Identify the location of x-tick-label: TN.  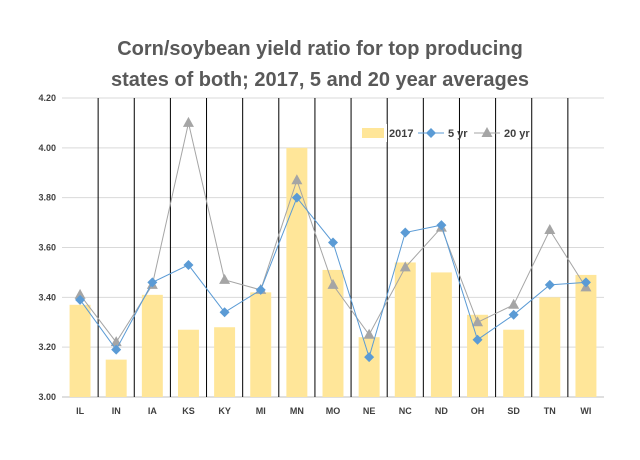
(550, 411).